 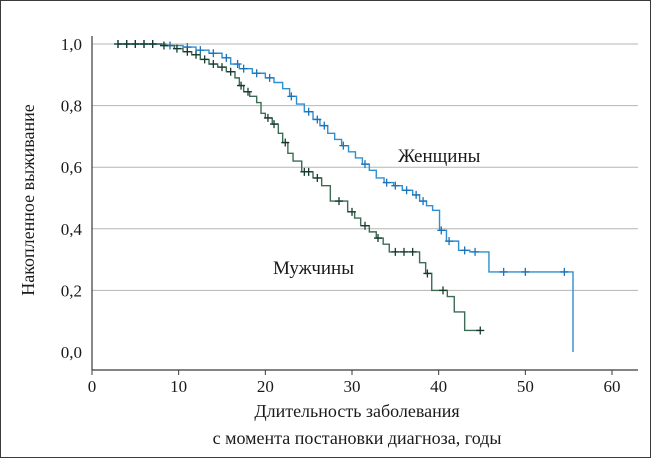 I want to click on x-axis-label-line-2: с момента постановки диагноза, годы, so click(x=357, y=438).